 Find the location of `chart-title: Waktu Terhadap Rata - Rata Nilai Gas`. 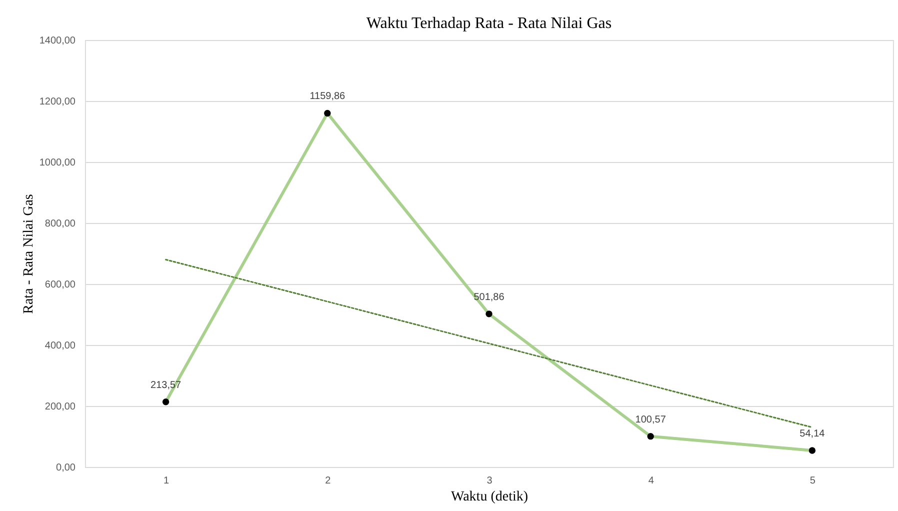

chart-title: Waktu Terhadap Rata - Rata Nilai Gas is located at coordinates (489, 23).